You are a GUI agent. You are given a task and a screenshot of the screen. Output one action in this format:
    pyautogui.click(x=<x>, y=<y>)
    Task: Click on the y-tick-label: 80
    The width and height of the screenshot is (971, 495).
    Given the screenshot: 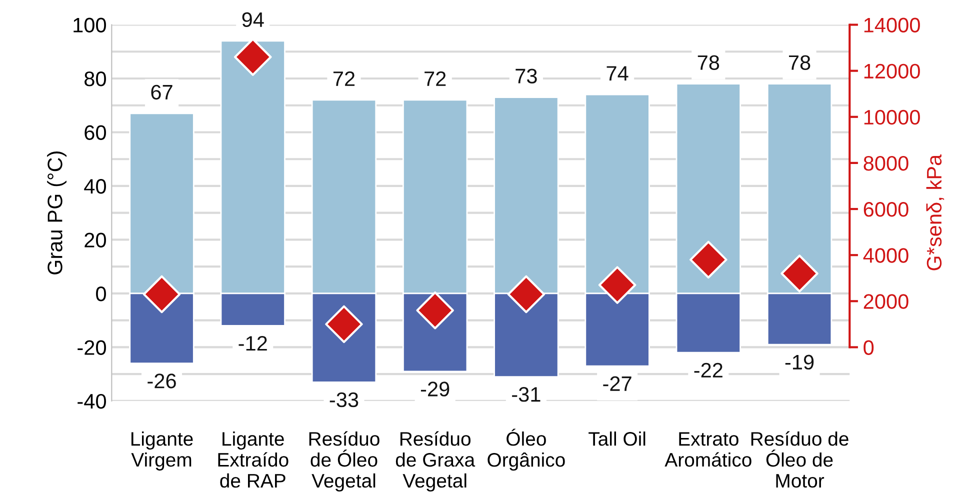 What is the action you would take?
    pyautogui.click(x=95, y=78)
    